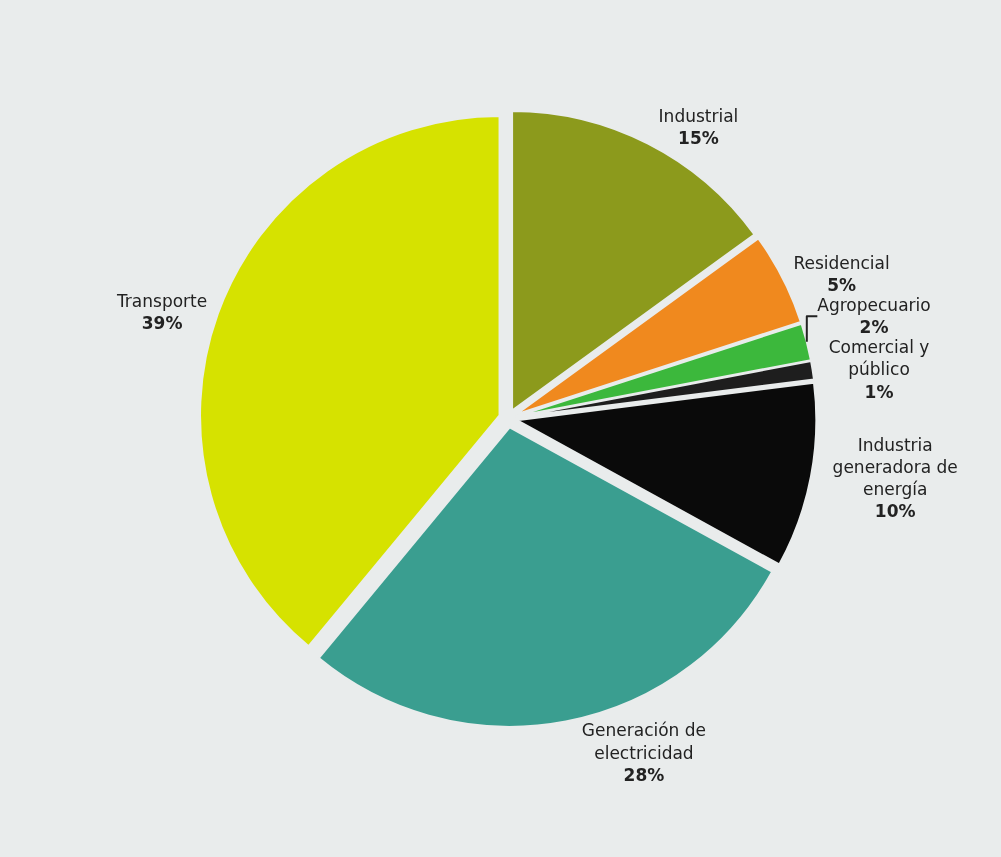  Describe the element at coordinates (879, 391) in the screenshot. I see `data-label: 1%` at that location.